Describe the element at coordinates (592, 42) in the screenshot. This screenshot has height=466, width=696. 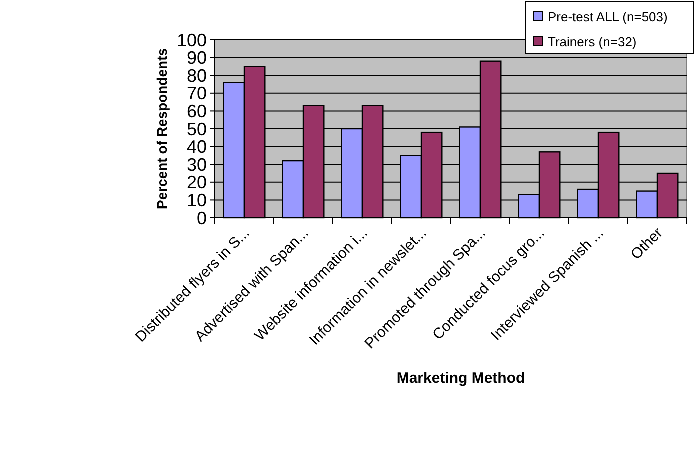
I see `legend-label: Trainers (n=32)` at that location.